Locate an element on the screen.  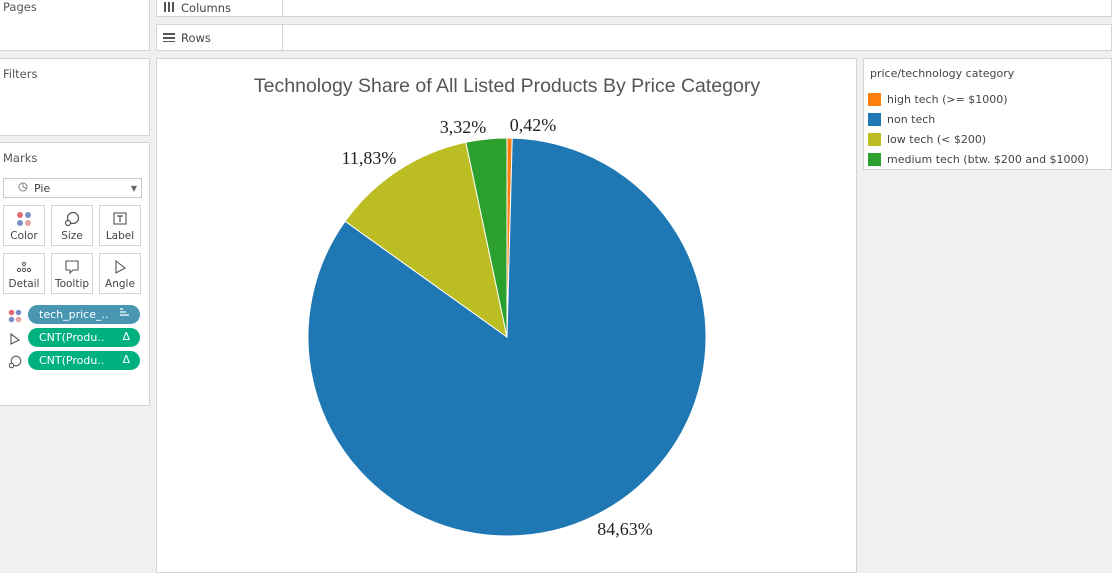
rows-drop-area is located at coordinates (696, 37).